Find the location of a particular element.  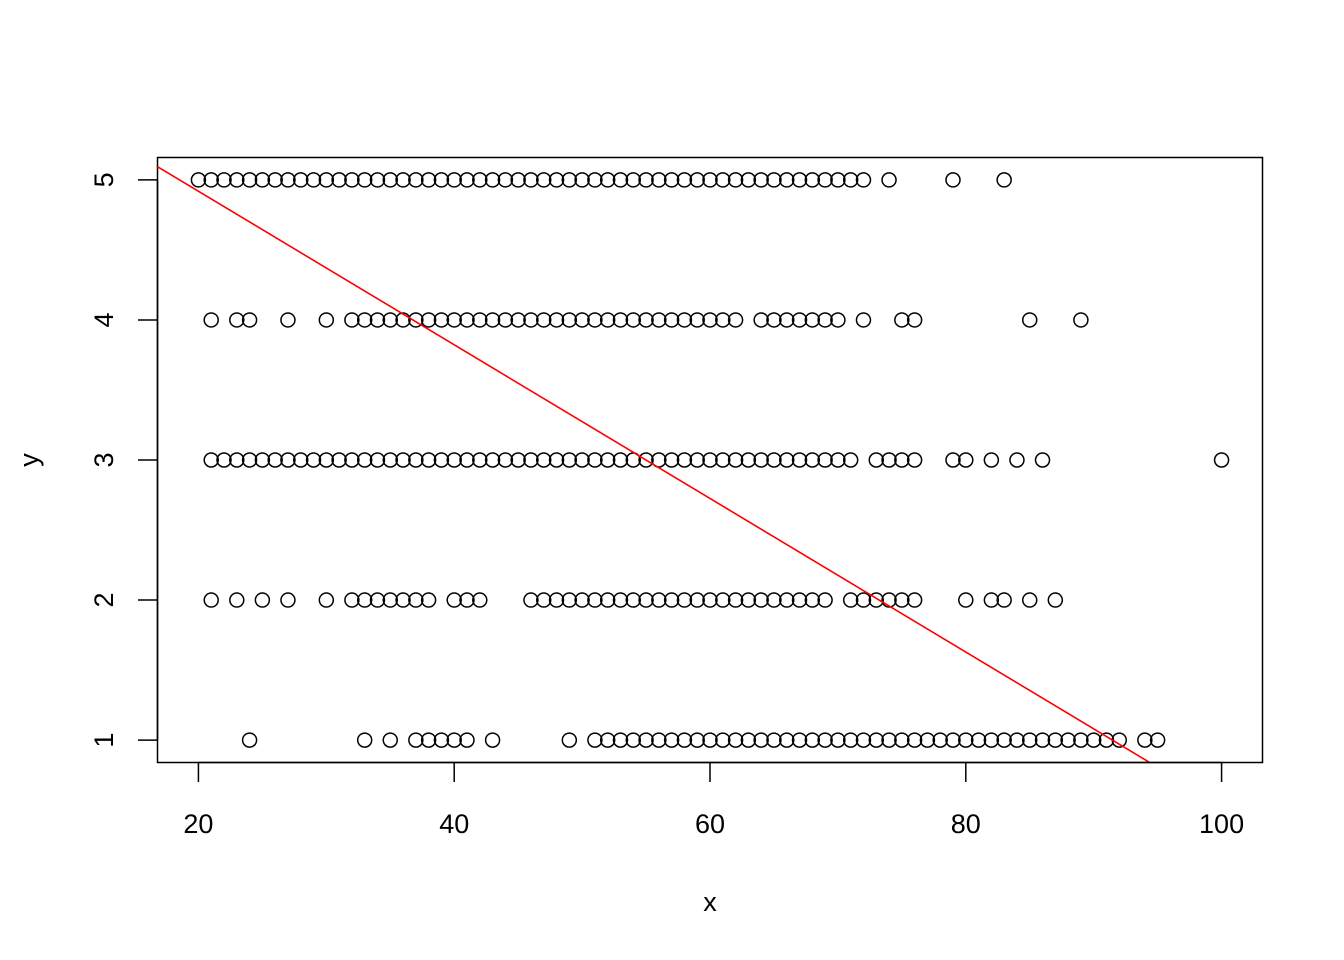

x-axis-title: x is located at coordinates (710, 902).